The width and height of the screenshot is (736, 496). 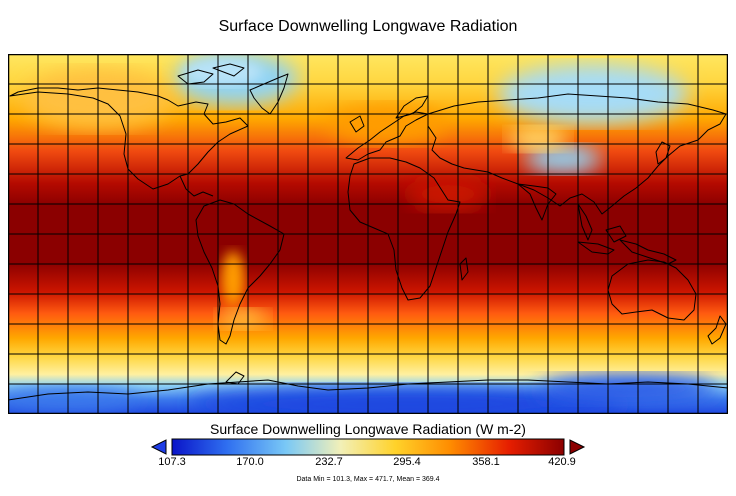 I want to click on colorbar-tick-label: 295.4, so click(x=407, y=462).